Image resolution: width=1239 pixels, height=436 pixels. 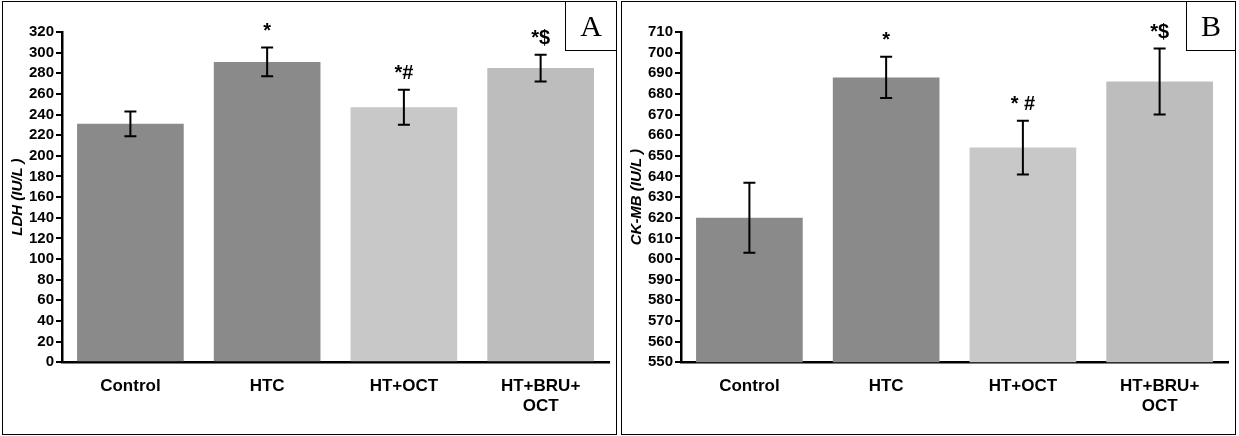 I want to click on y-tick-label: 320, so click(x=42, y=31).